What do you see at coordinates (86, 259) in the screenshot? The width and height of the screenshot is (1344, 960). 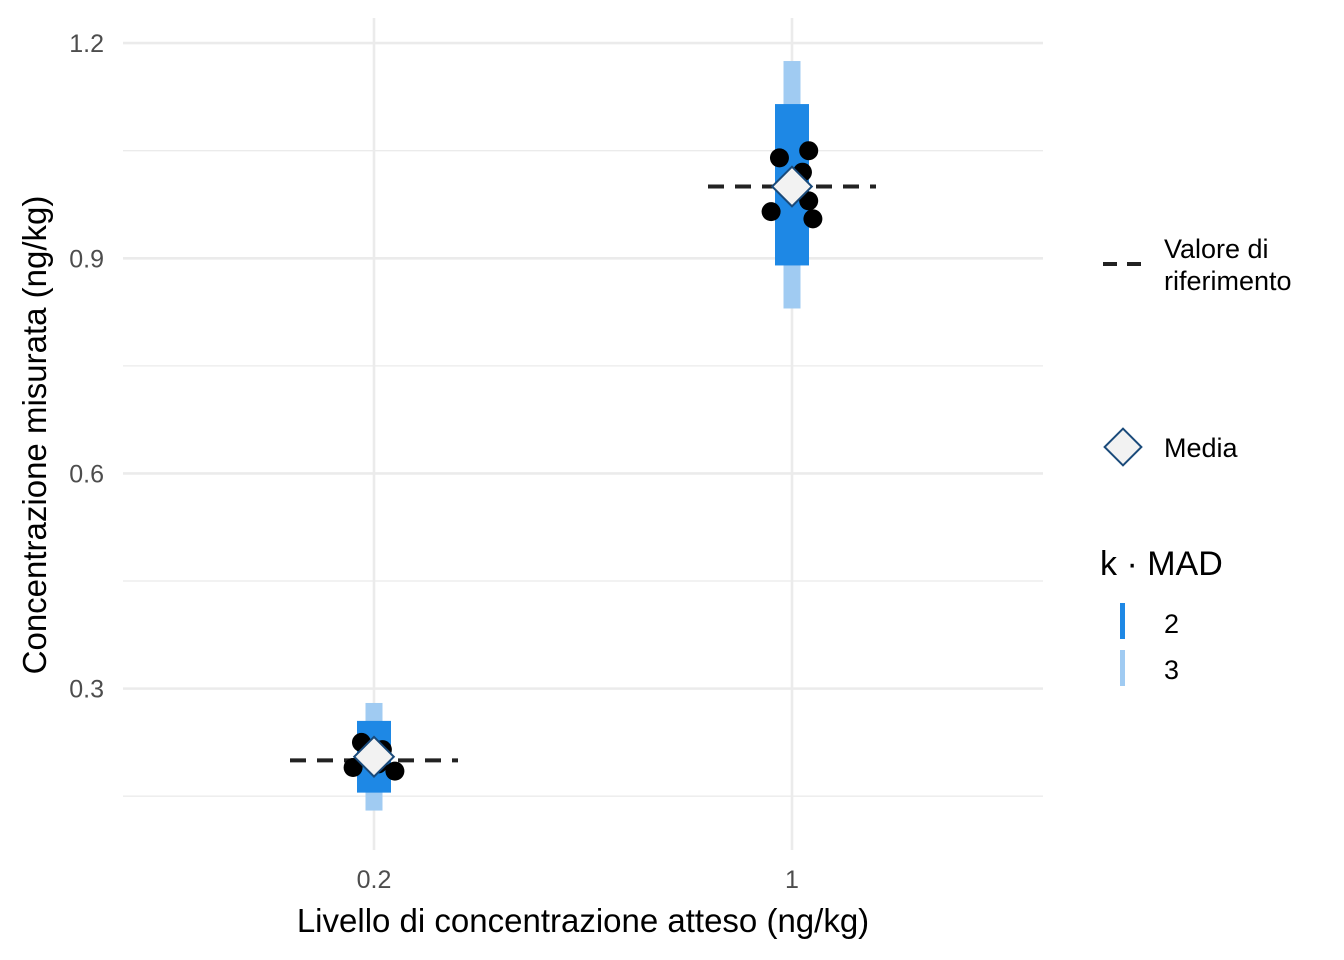 I see `y-tick-label: 0.9` at bounding box center [86, 259].